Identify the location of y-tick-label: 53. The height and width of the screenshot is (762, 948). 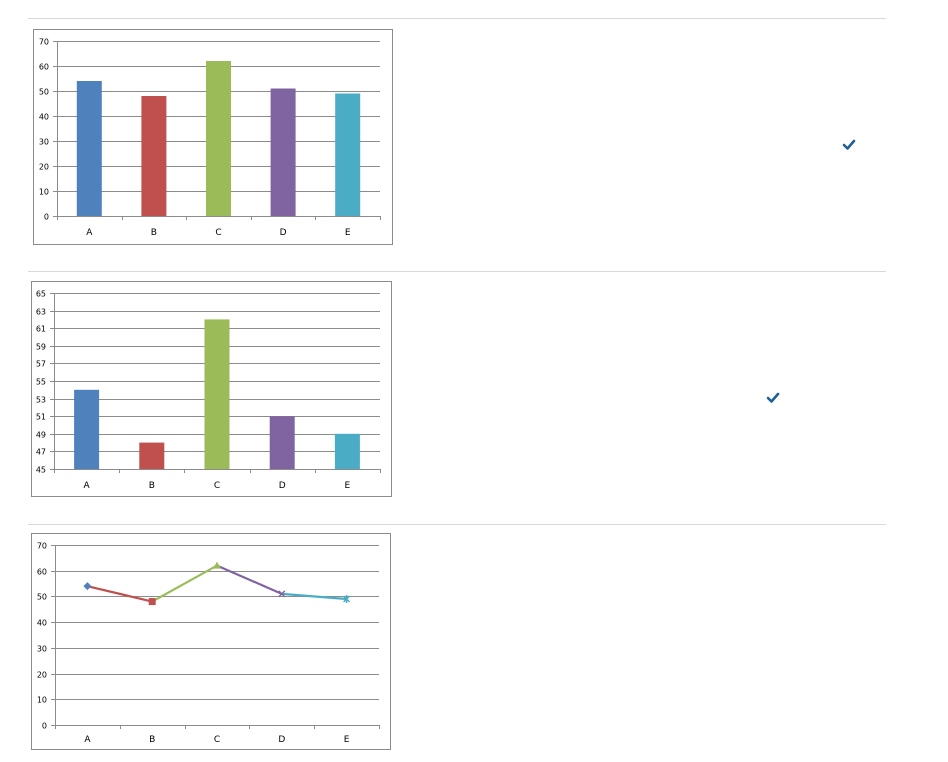
(41, 400).